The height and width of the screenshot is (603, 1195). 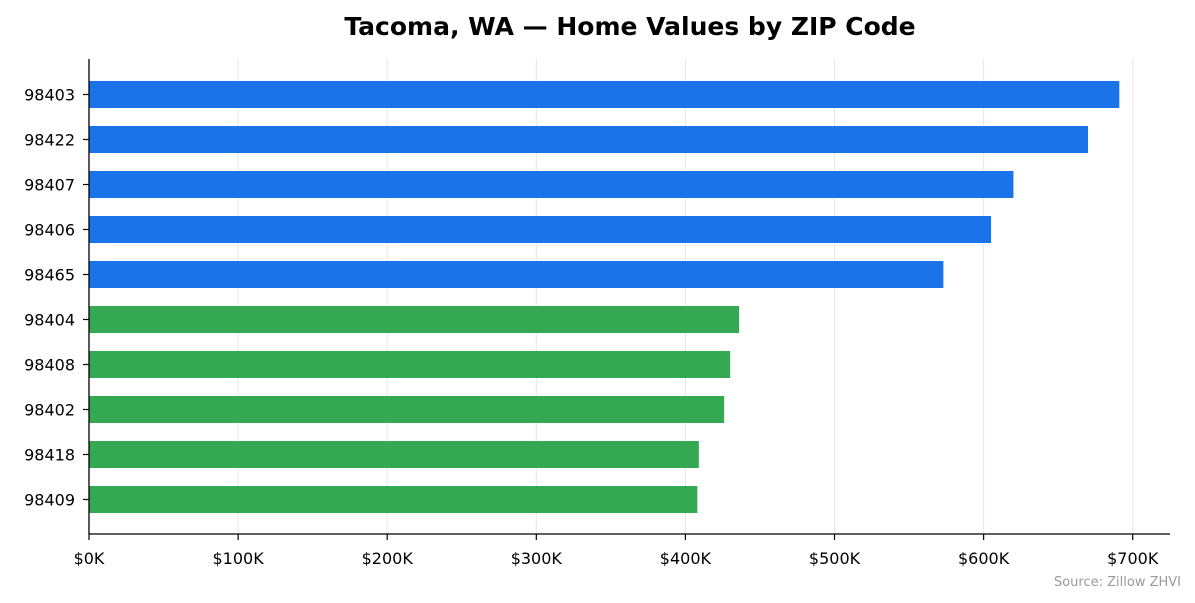 I want to click on y-tick-label: 98422, so click(x=49, y=140).